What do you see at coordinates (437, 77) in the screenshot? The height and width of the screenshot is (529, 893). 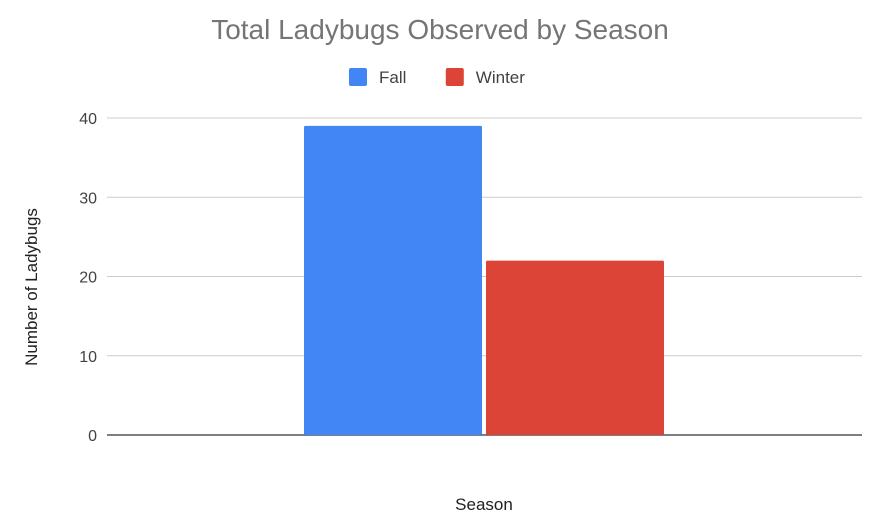 I see `legend: Fall Winter` at bounding box center [437, 77].